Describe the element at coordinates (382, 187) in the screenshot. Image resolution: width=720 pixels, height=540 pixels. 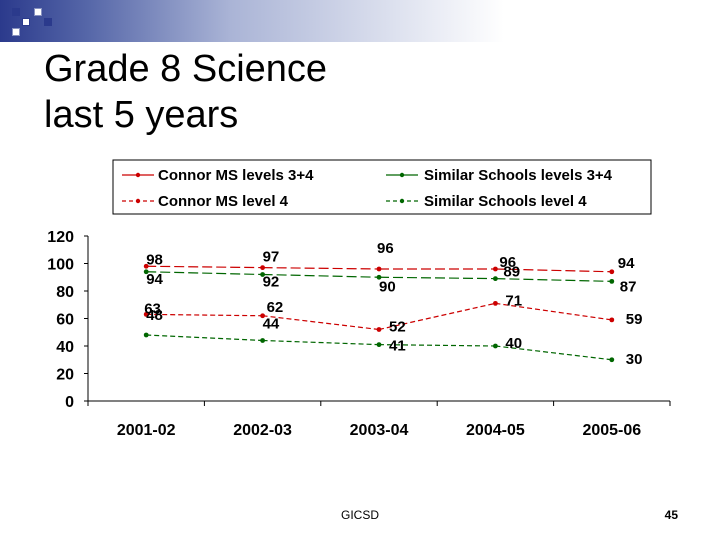
I see `legend-box` at that location.